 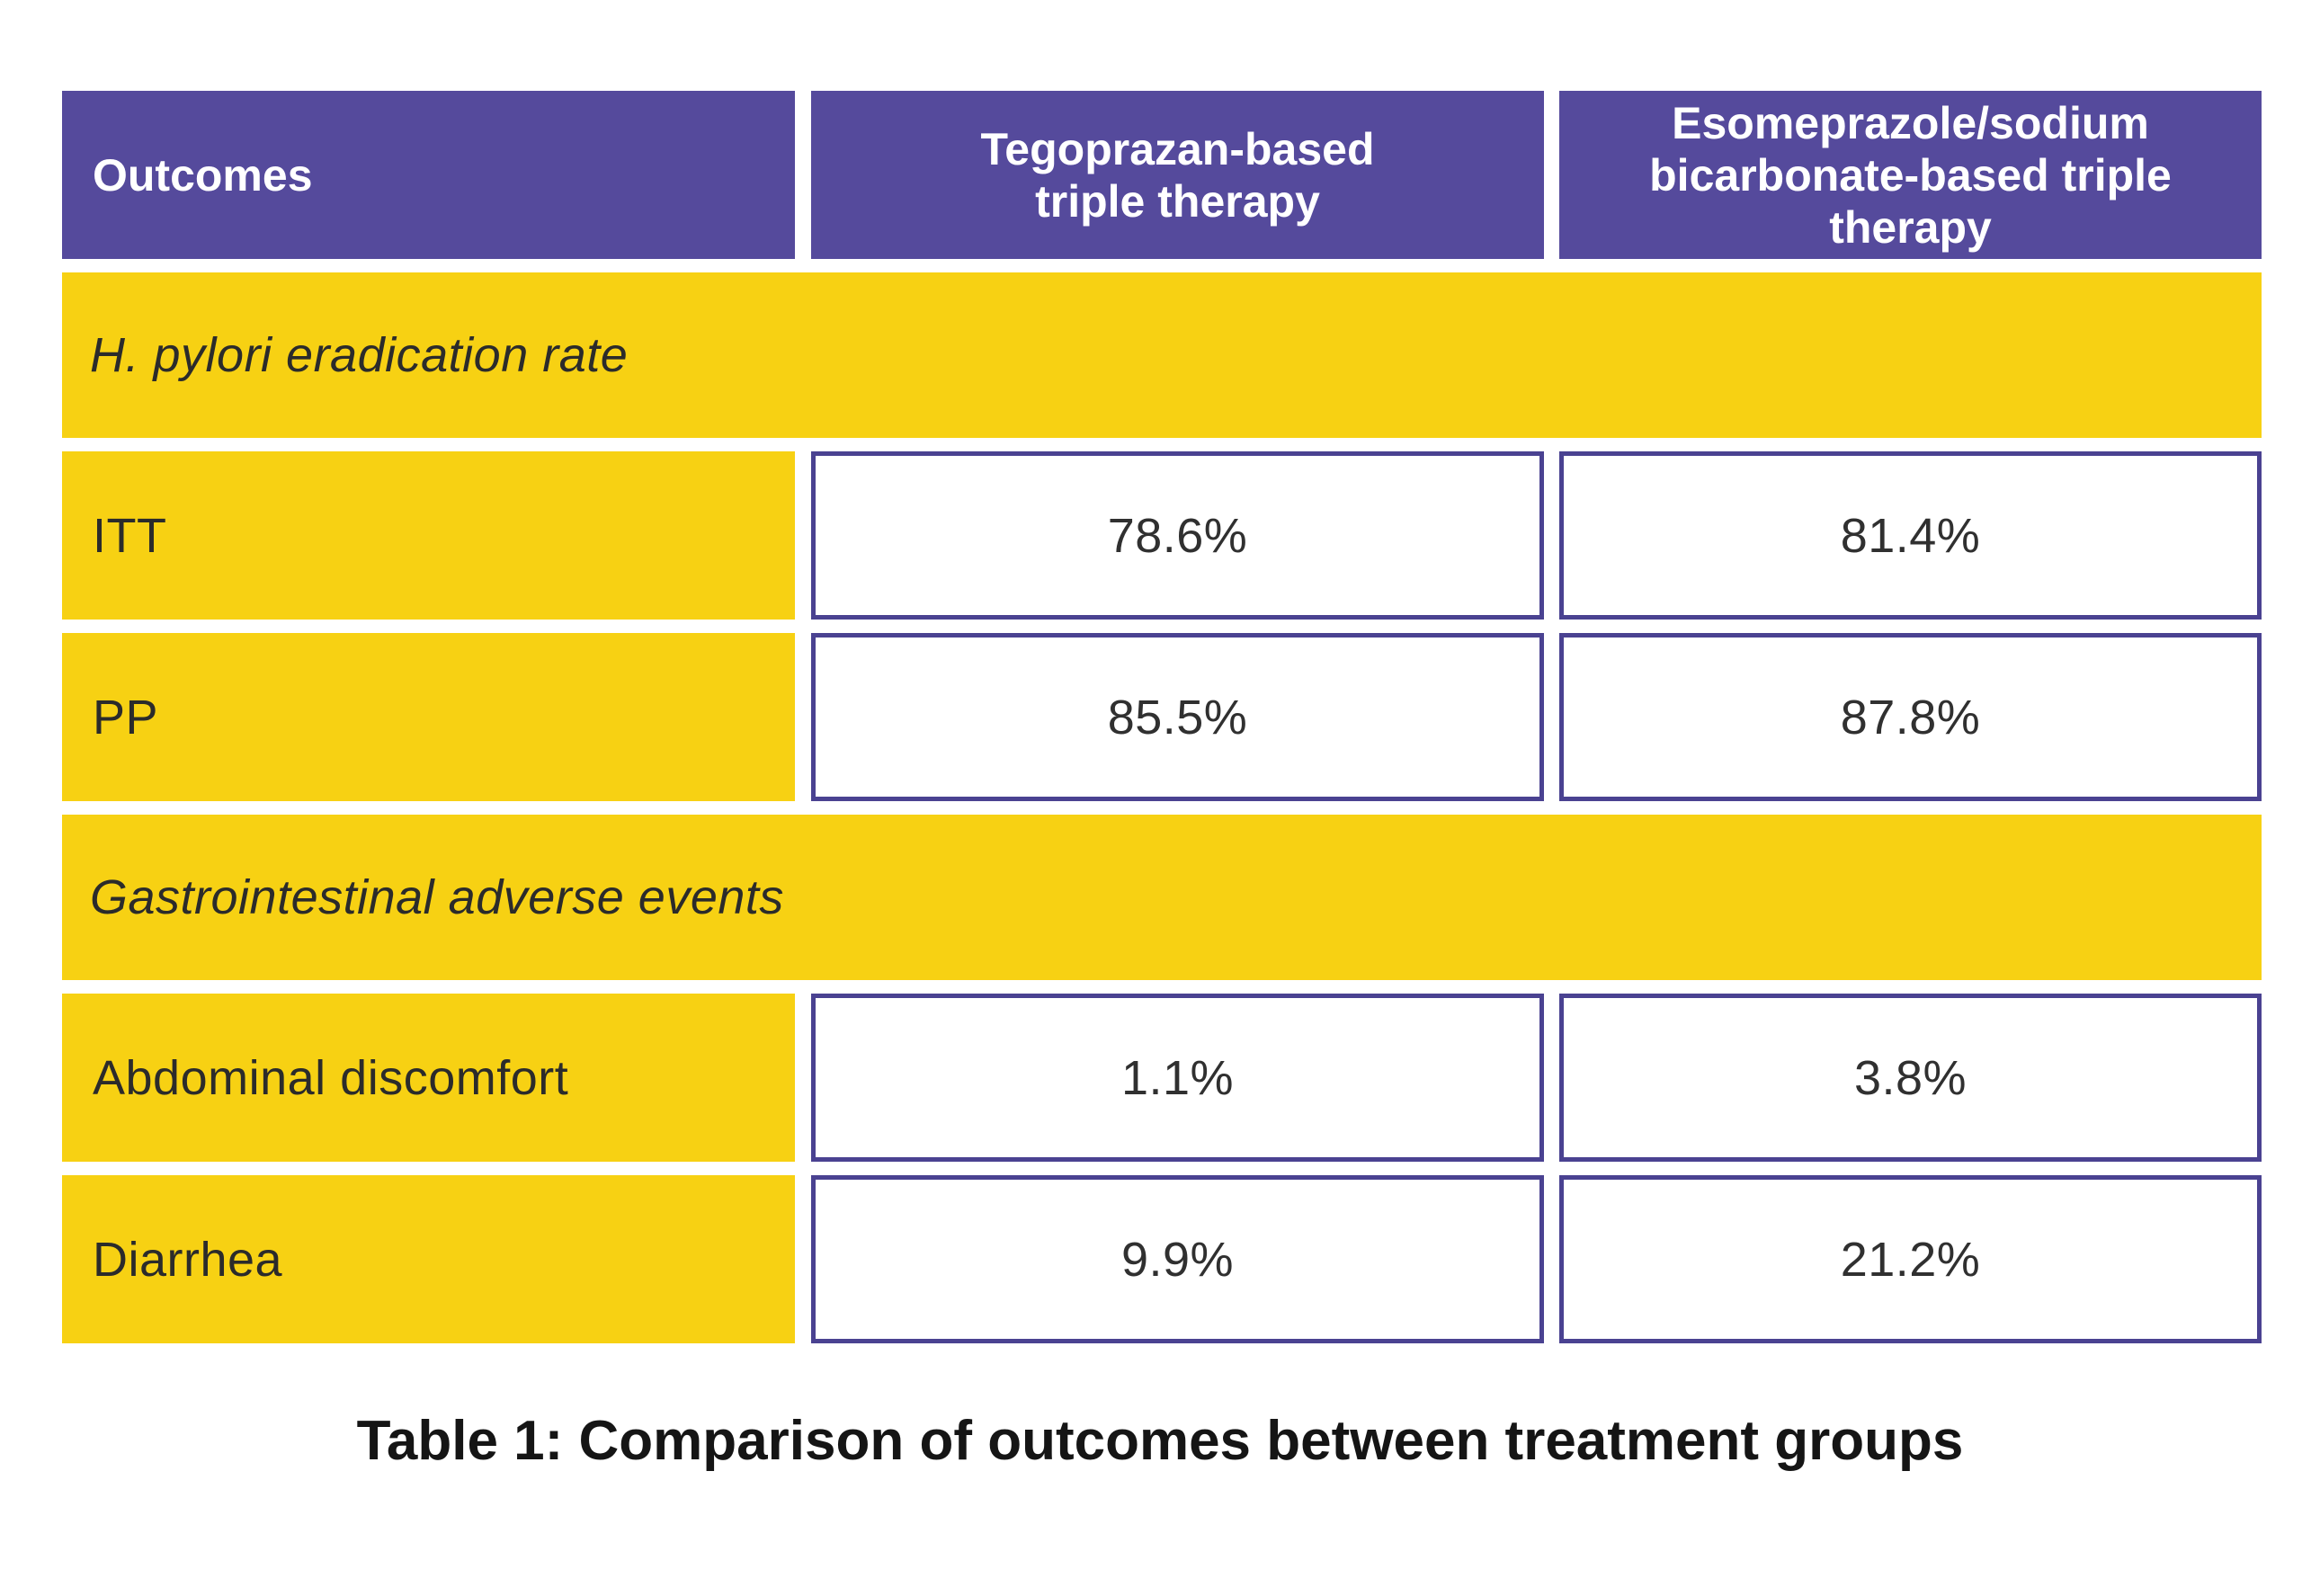 What do you see at coordinates (1177, 535) in the screenshot?
I see `value-itt-tegoprazan: 78.6%` at bounding box center [1177, 535].